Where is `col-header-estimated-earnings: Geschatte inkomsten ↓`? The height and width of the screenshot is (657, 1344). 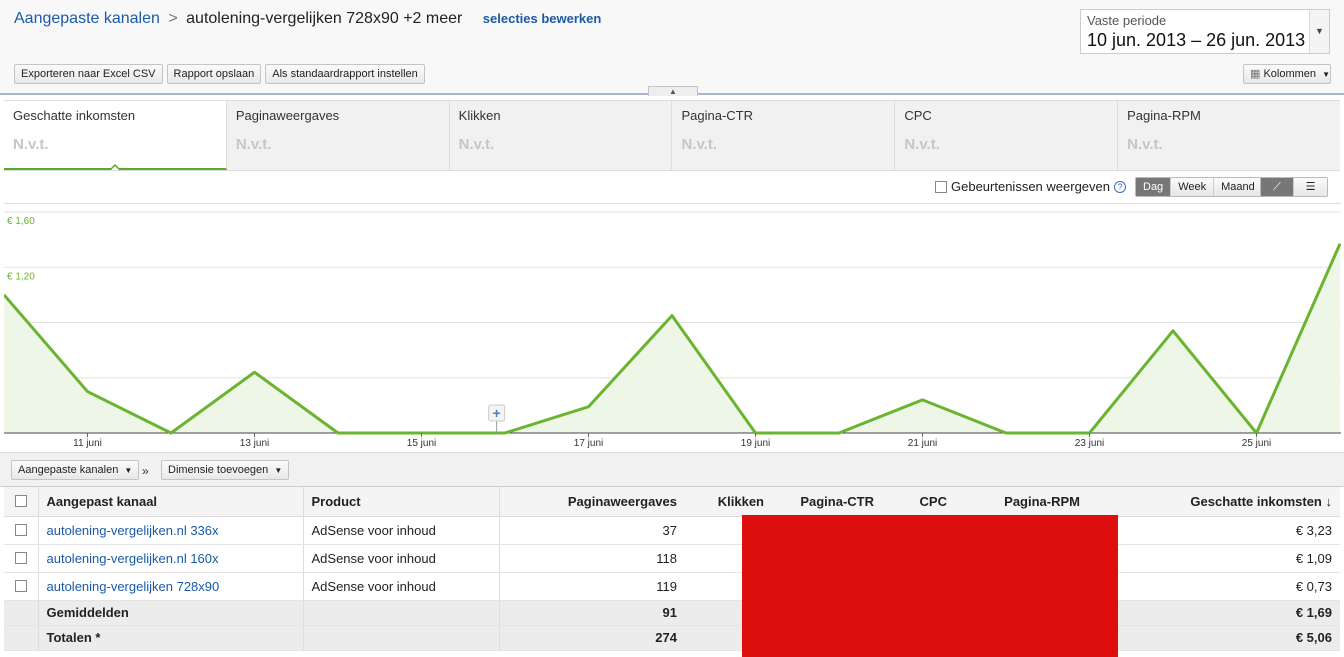
col-header-estimated-earnings: Geschatte inkomsten ↓ is located at coordinates (1214, 502).